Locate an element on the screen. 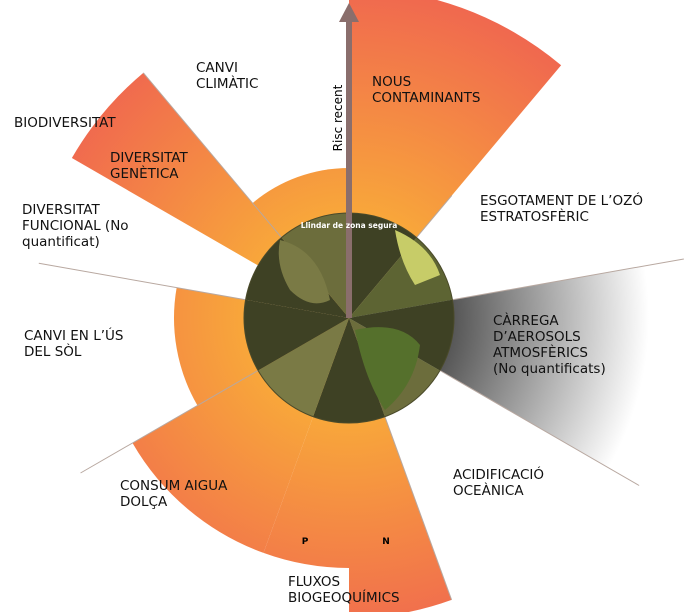 The width and height of the screenshot is (691, 612). boundary-label: D’AEROSOLS is located at coordinates (537, 337).